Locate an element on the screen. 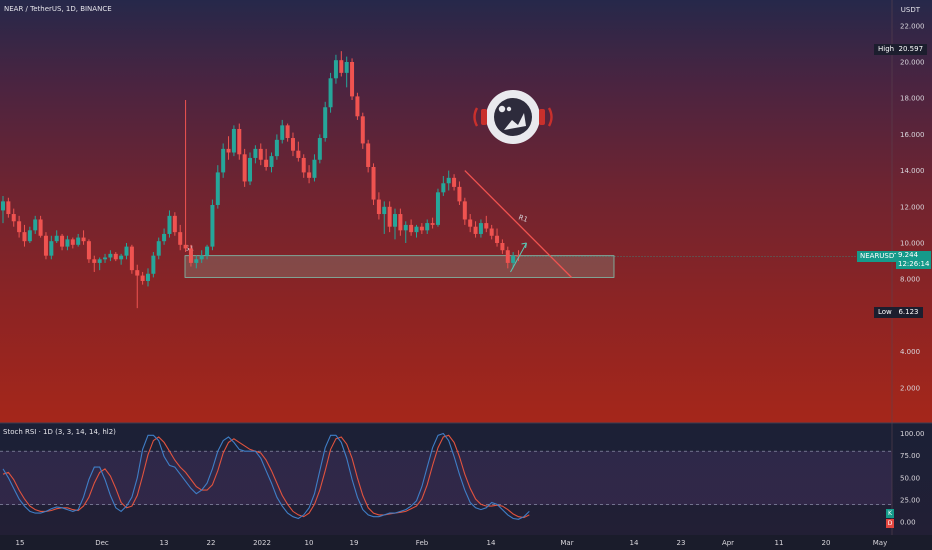  astronaut-logo-icon is located at coordinates (513, 117).